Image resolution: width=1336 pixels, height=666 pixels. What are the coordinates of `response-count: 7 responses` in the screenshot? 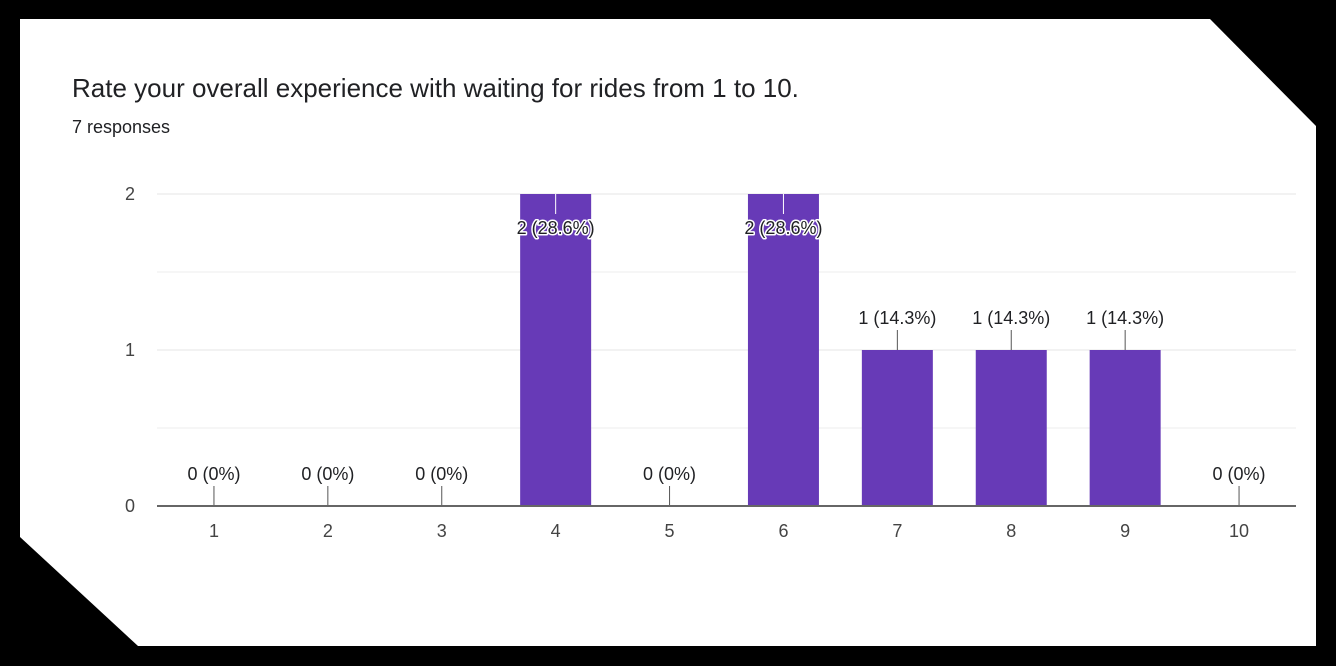 It's located at (121, 127).